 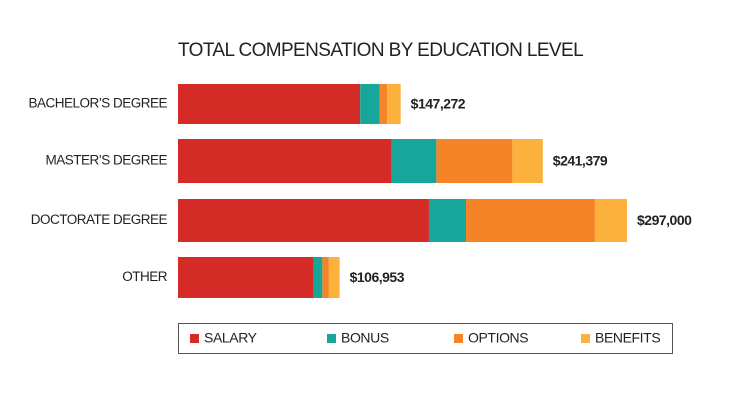 What do you see at coordinates (365, 338) in the screenshot?
I see `legend-label: BONUS` at bounding box center [365, 338].